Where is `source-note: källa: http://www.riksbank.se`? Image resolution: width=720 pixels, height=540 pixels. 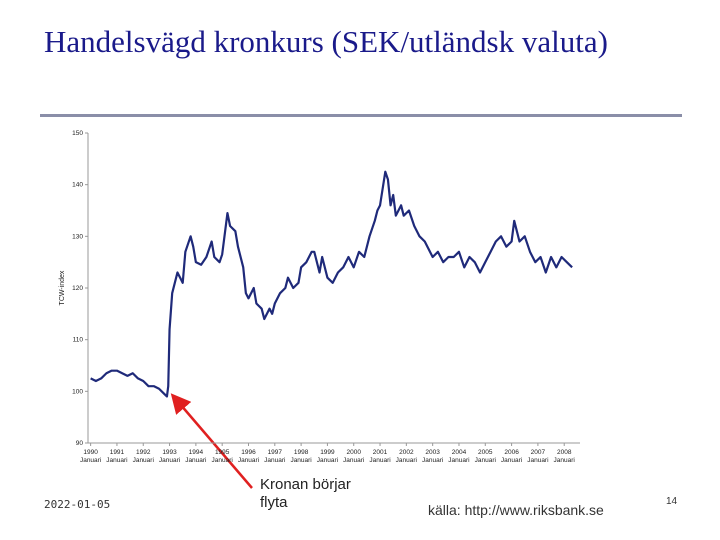 source-note: källa: http://www.riksbank.se is located at coordinates (516, 510).